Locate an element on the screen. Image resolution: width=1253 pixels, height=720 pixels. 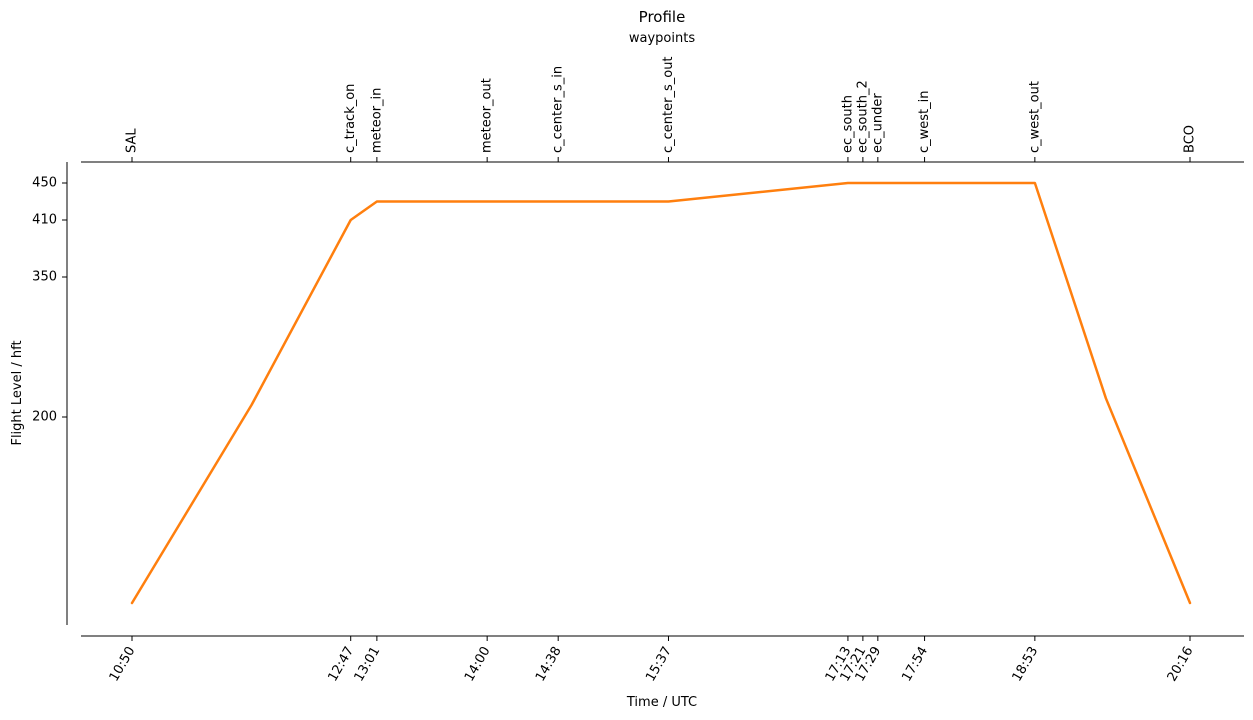
waypoint-label: SAL is located at coordinates (132, 140).